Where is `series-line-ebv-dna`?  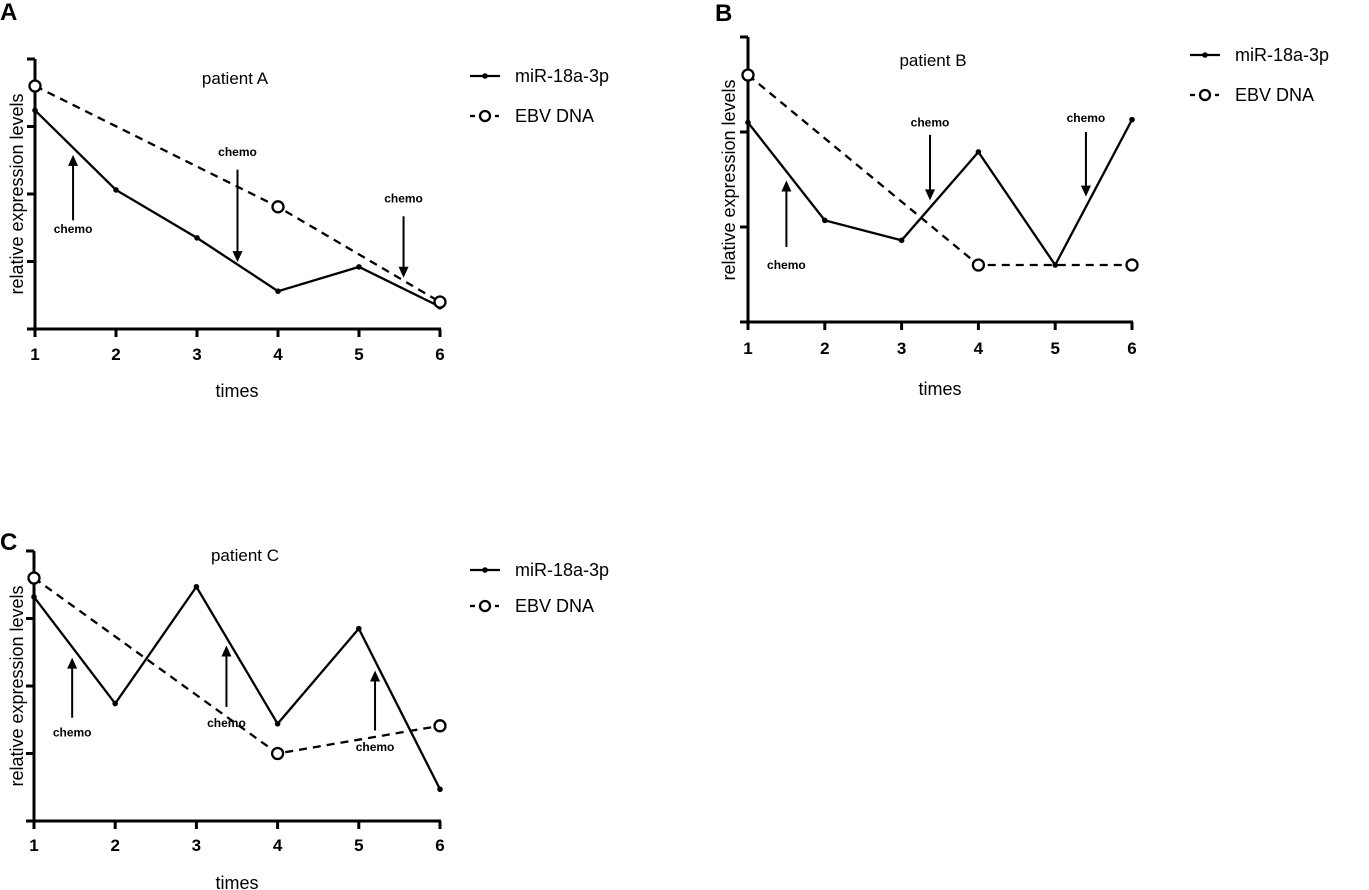 series-line-ebv-dna is located at coordinates (939, 170).